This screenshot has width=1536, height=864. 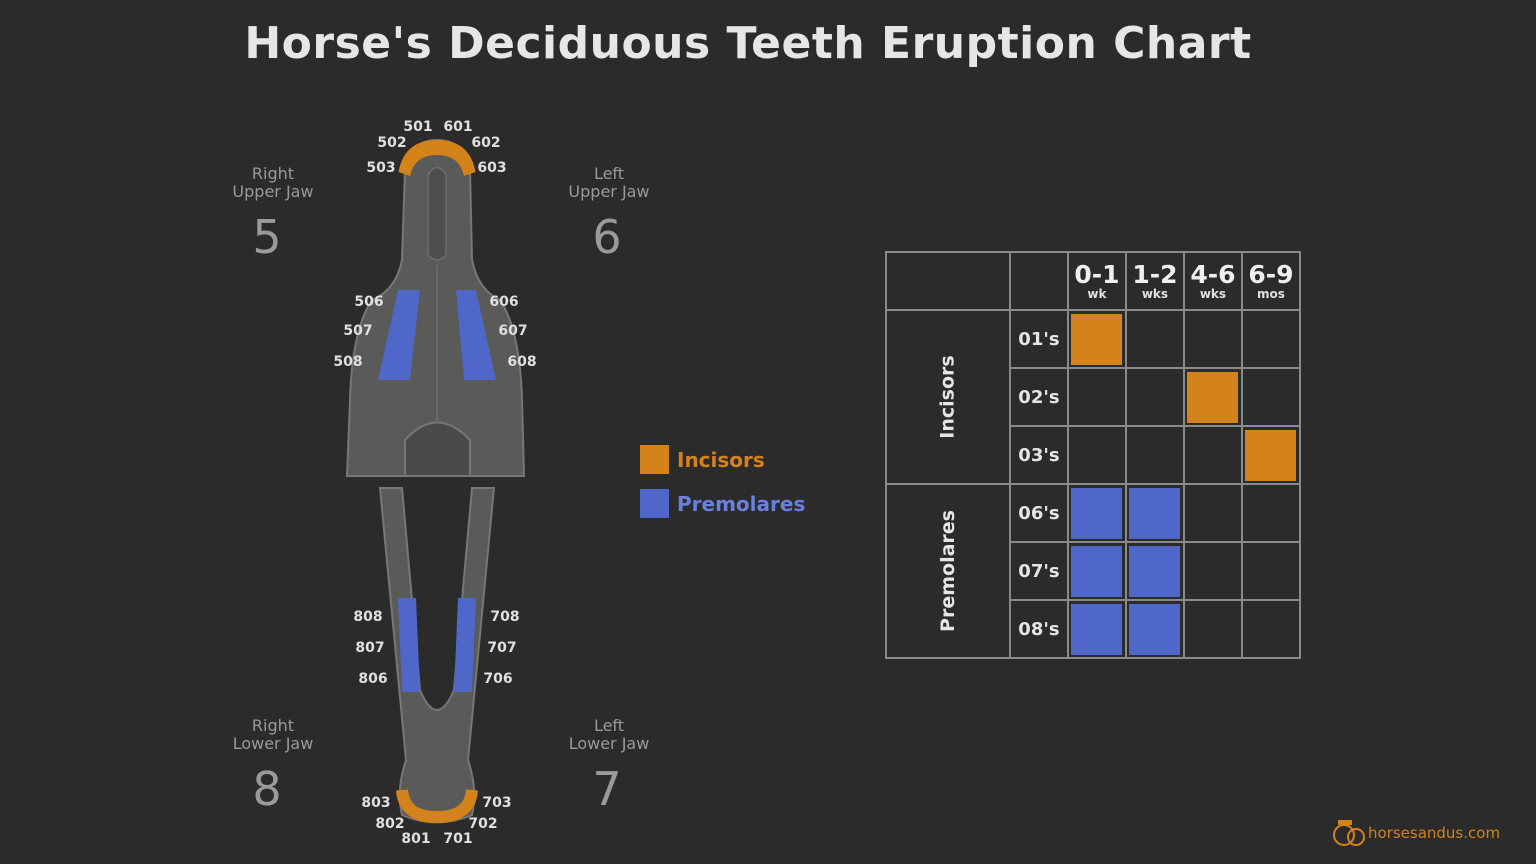 I want to click on row-label: 01's, so click(x=1038, y=339).